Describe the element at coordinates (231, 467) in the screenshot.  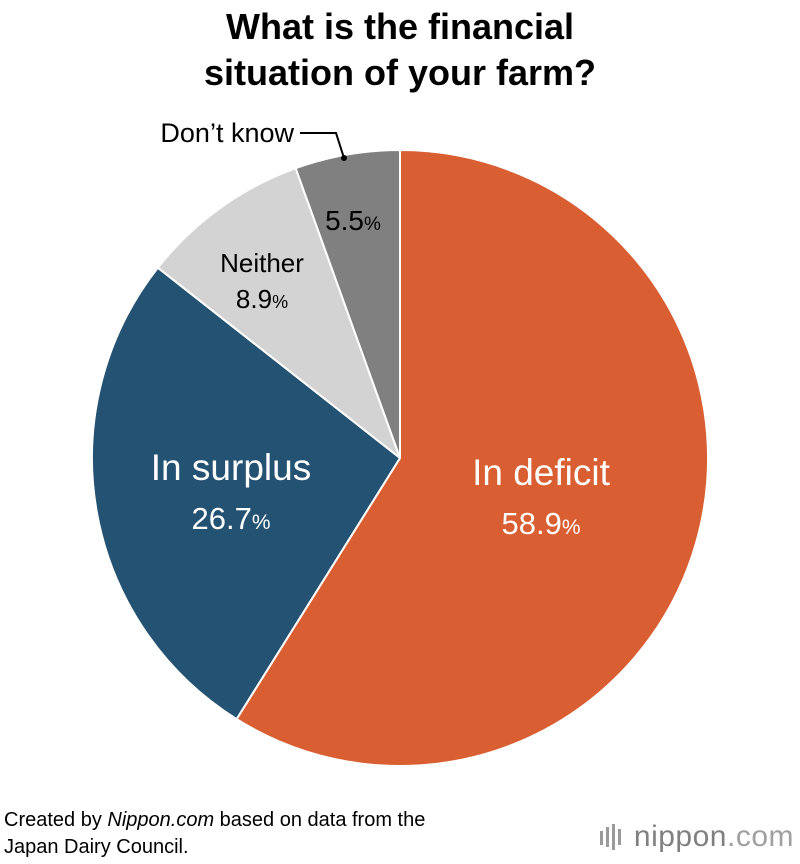
I see `slice-label-in-surplus: In surplus` at that location.